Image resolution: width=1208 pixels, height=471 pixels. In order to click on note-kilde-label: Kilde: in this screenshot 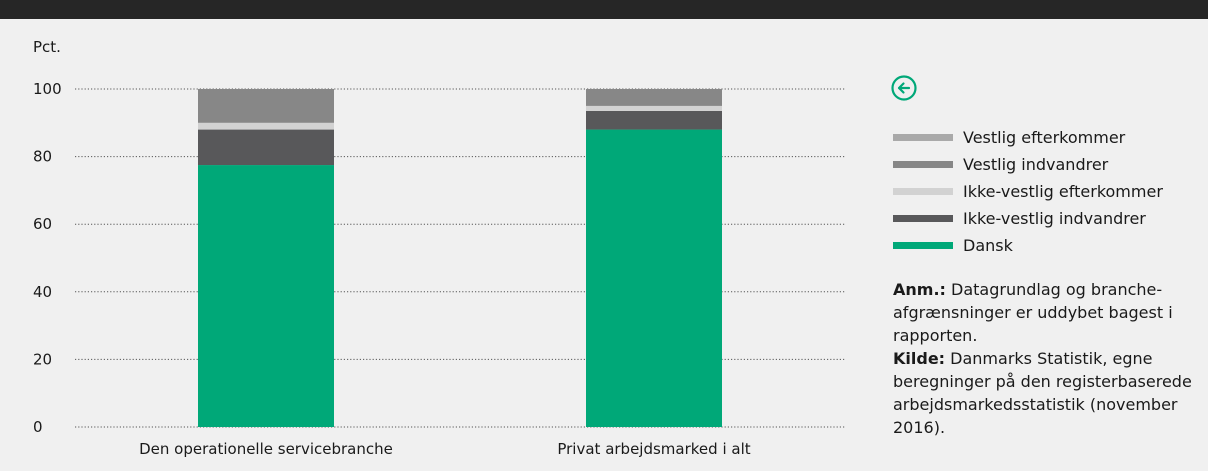, I will do `click(919, 358)`.